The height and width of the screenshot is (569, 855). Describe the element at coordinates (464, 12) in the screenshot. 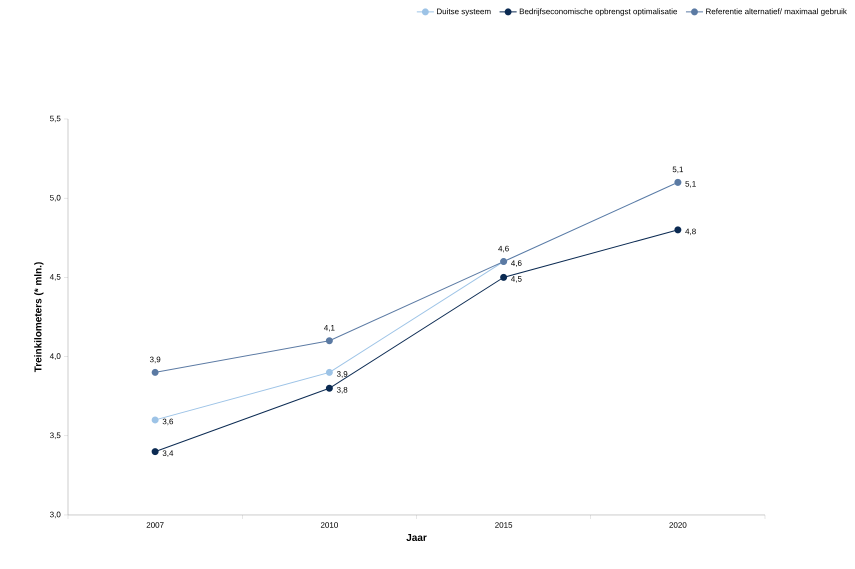

I see `legend-label: Duitse systeem` at that location.